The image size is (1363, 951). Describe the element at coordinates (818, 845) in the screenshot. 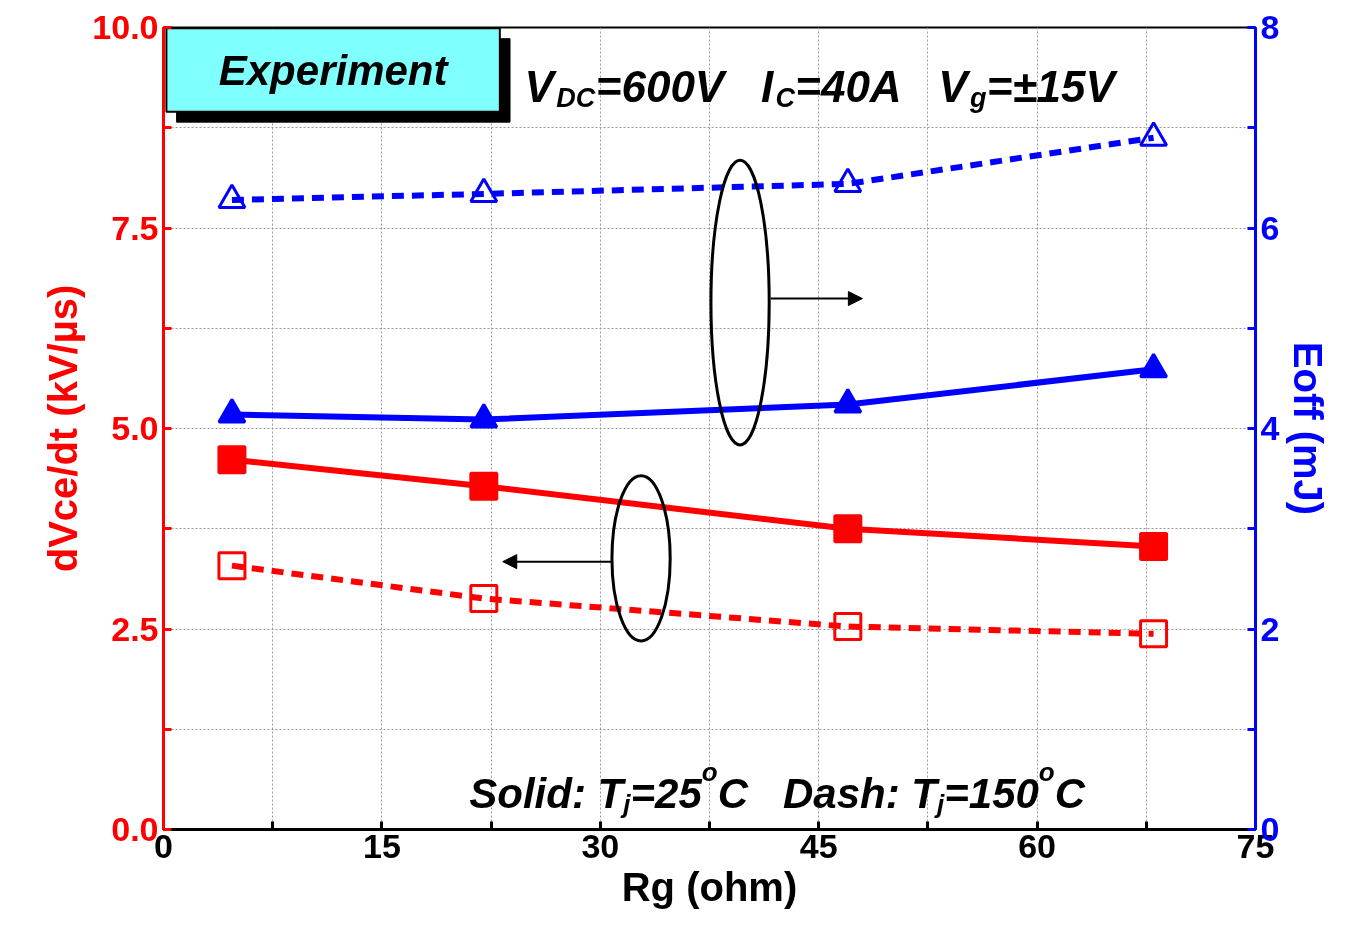

I see `x-tick-label: 45` at that location.